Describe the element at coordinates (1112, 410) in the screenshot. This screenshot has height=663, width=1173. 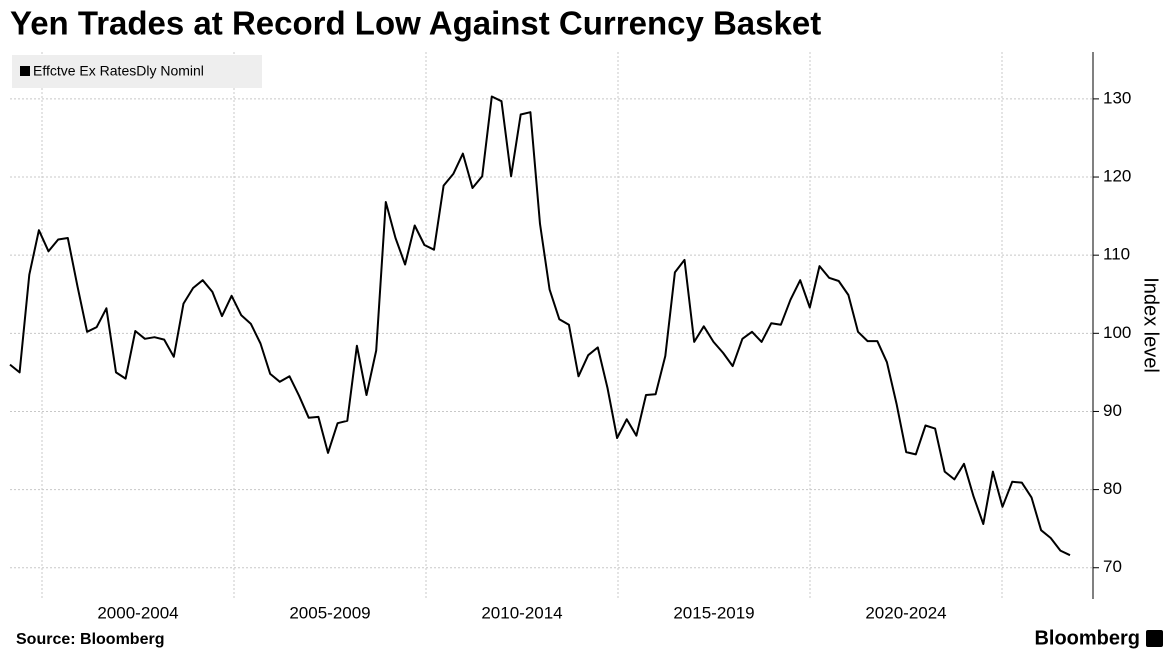
I see `y-tick-label: 90` at that location.